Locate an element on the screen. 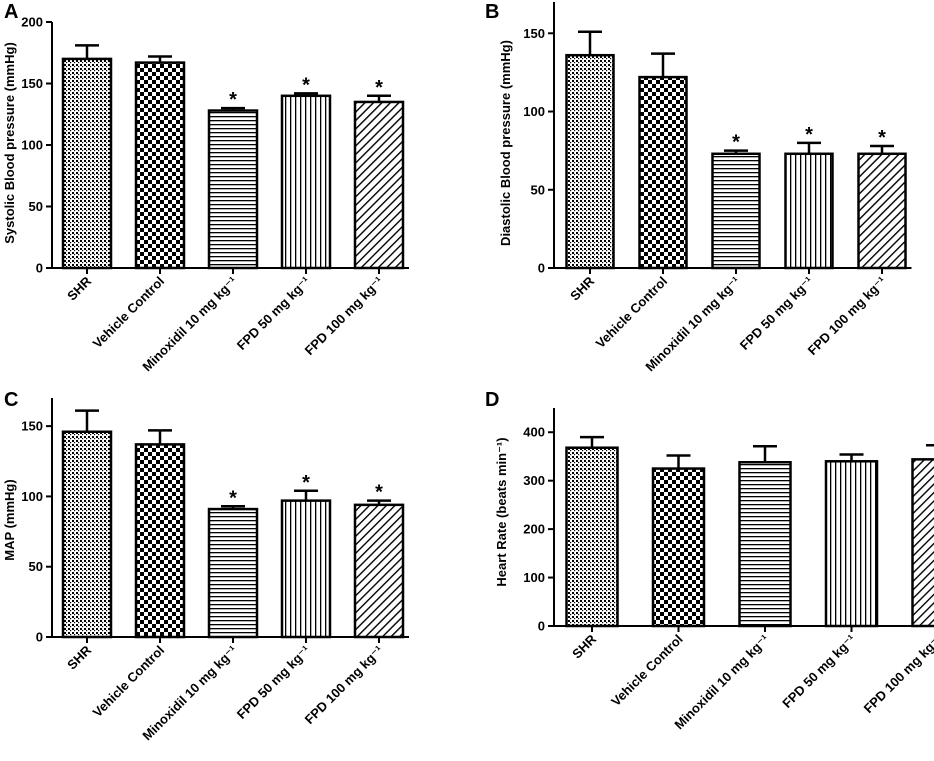 The height and width of the screenshot is (761, 934). panel-a-category-label-vehicle-control: Vehicle Control is located at coordinates (129, 313).